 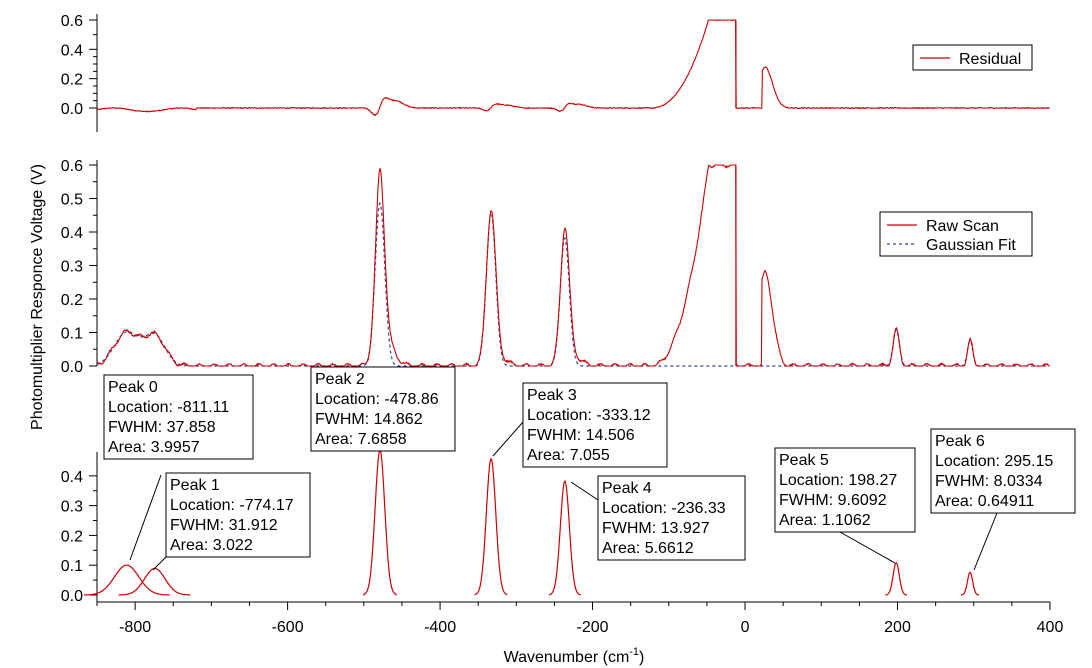 I want to click on x-axis-title-close: ), so click(x=641, y=657).